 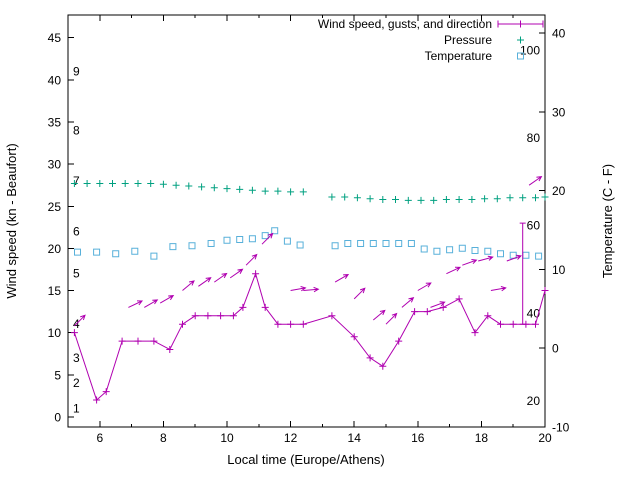 I want to click on fahrenheit-scale-label: 60, so click(x=534, y=225).